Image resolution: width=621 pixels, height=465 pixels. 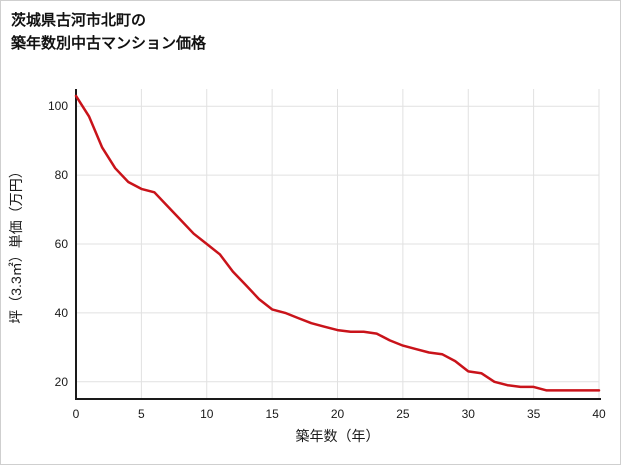 I want to click on x-tick-label: 10, so click(x=207, y=414).